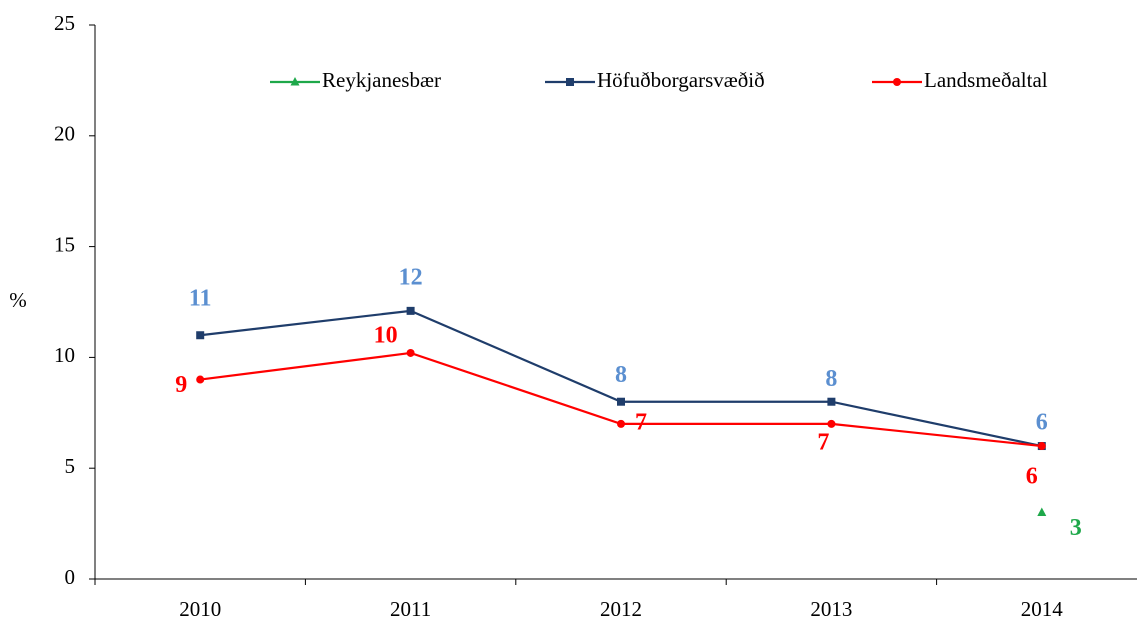  What do you see at coordinates (70, 466) in the screenshot?
I see `y-tick-label: 5` at bounding box center [70, 466].